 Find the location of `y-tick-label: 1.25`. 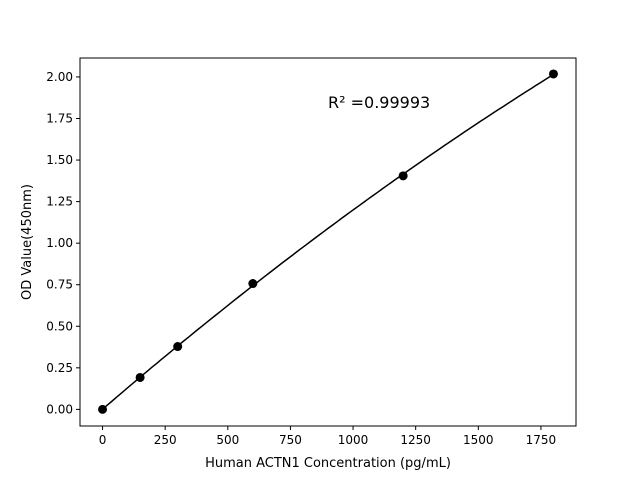

y-tick-label: 1.25 is located at coordinates (59, 202).